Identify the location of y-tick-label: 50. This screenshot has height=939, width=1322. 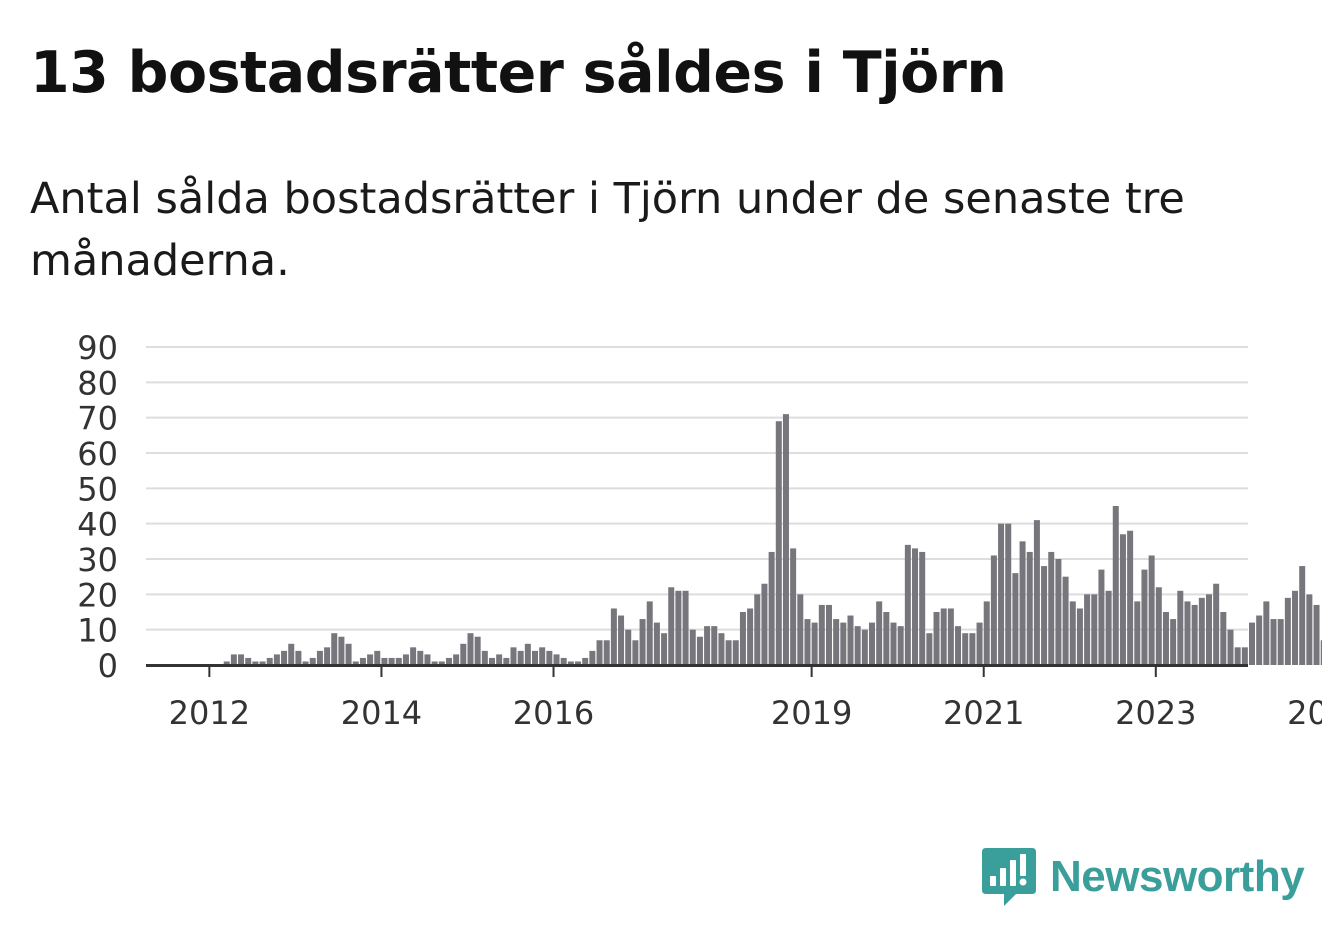
(97, 489).